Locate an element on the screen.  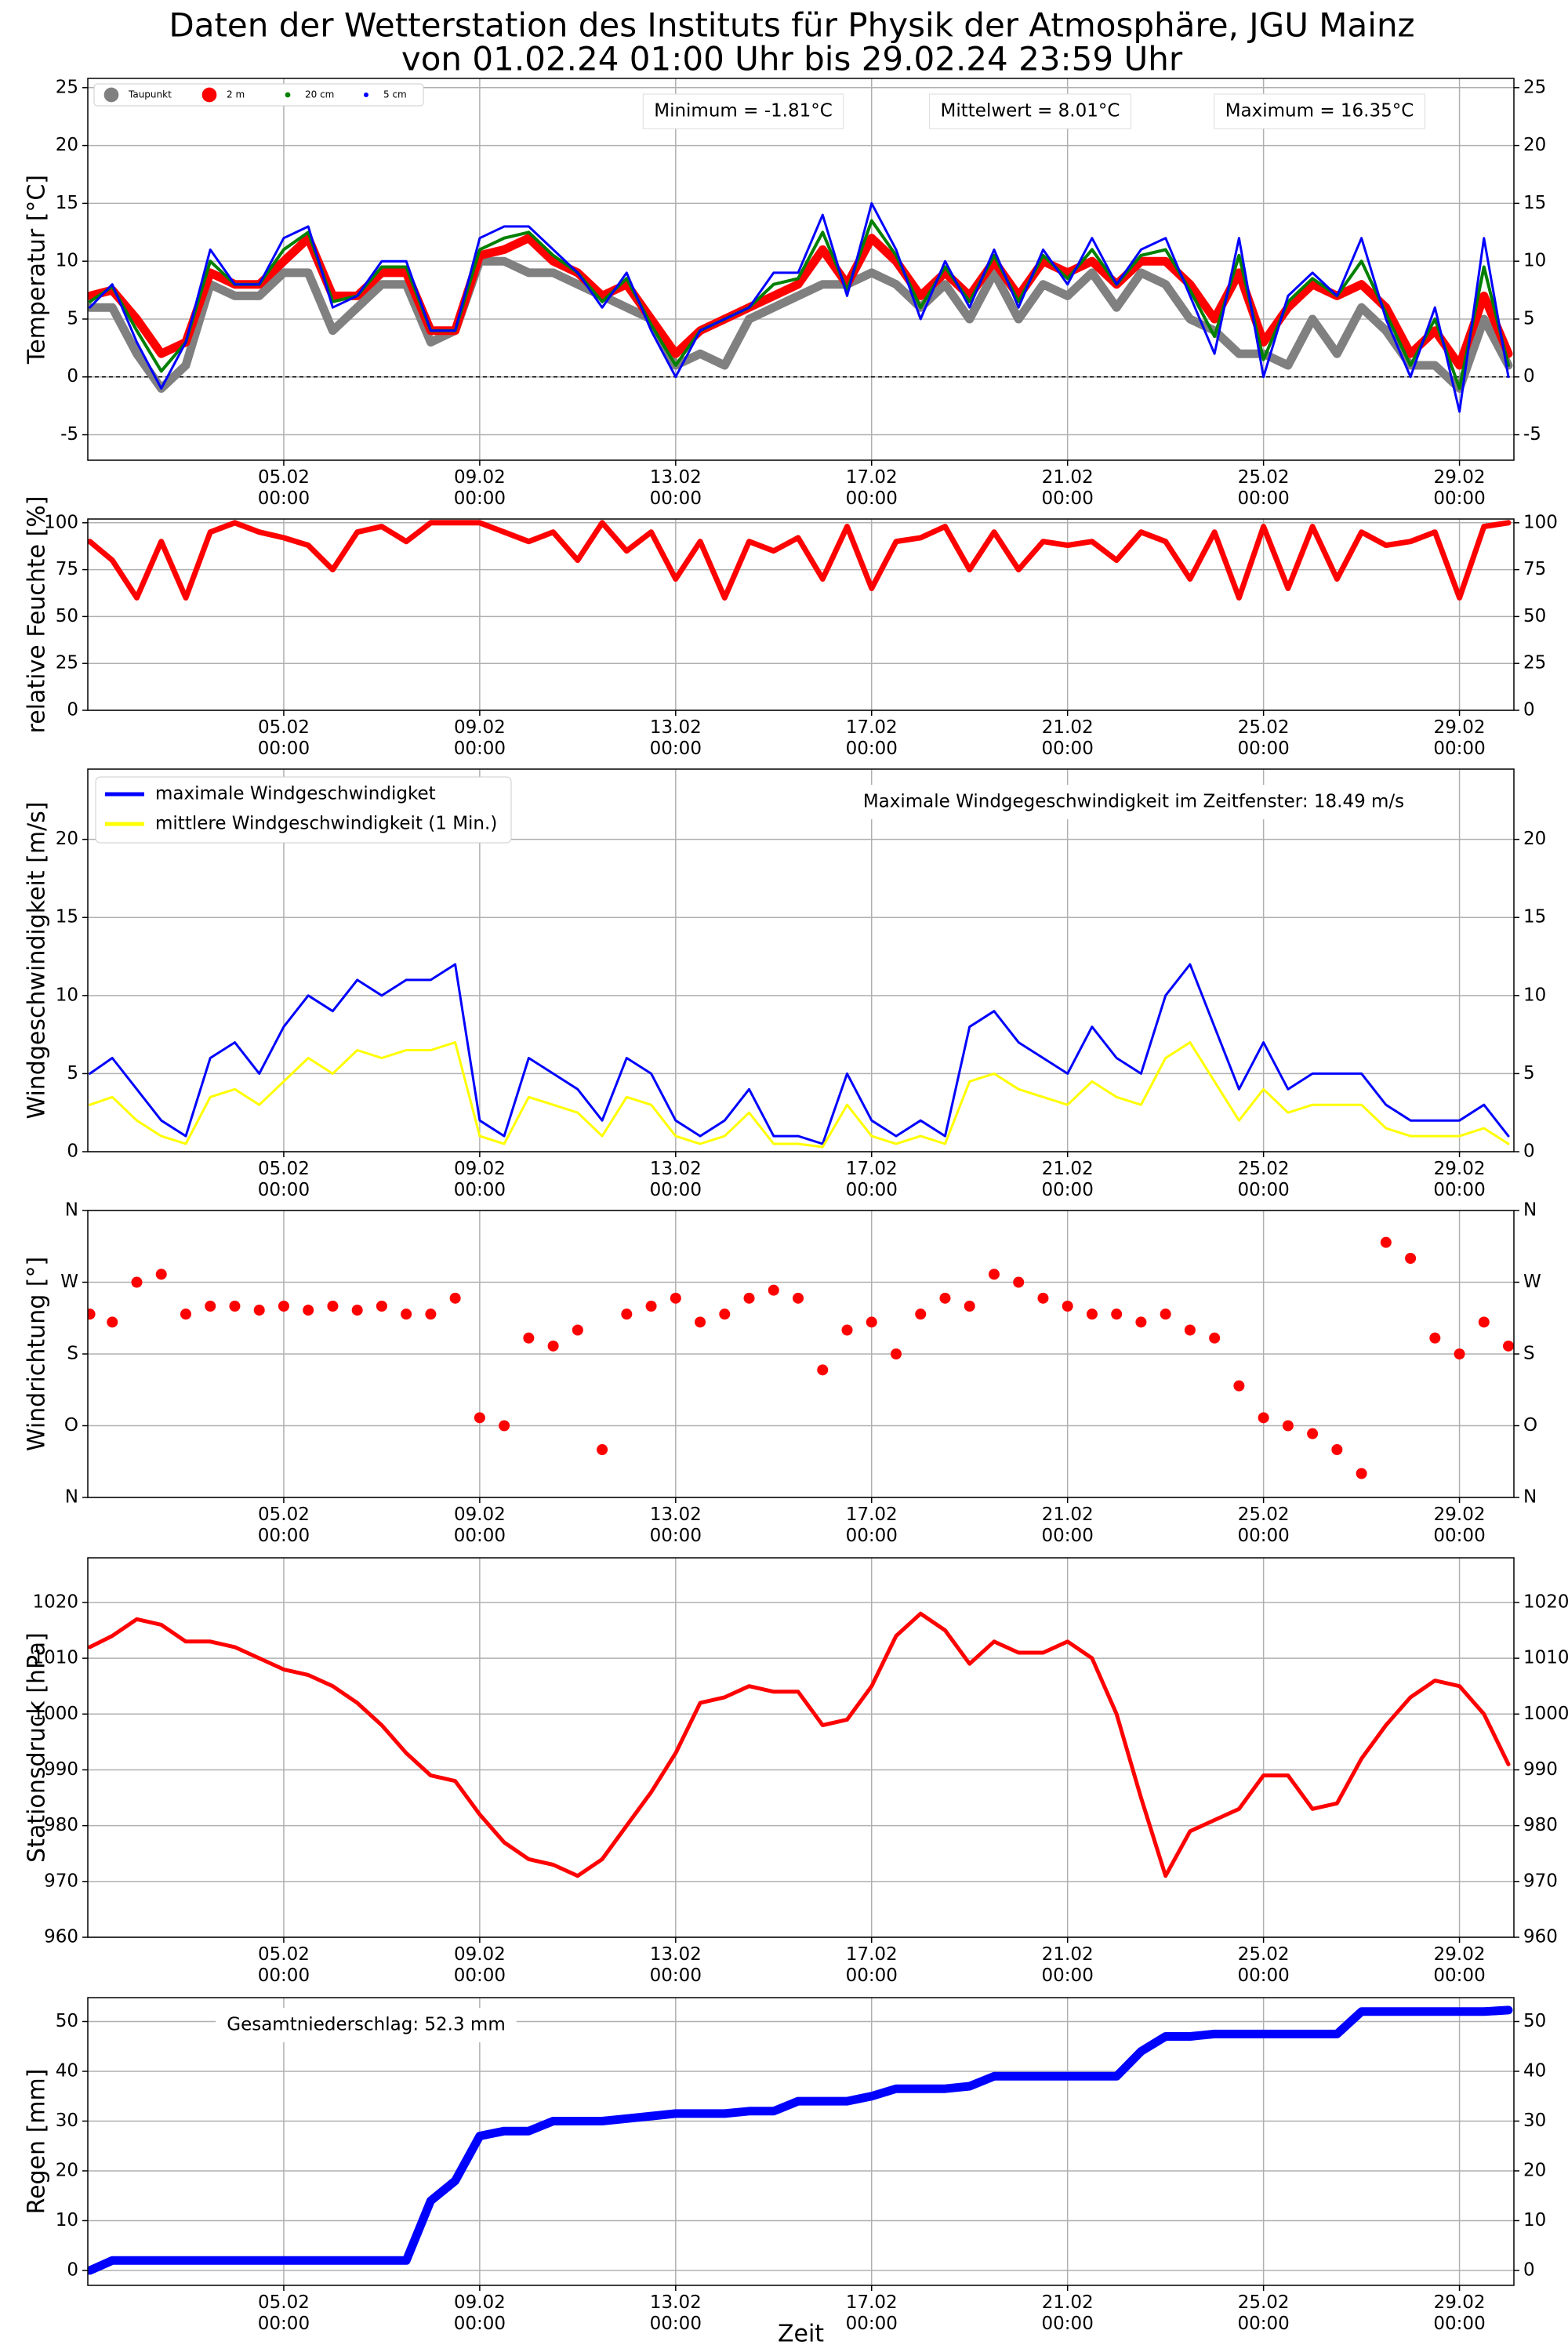
legend-label: Taupunkt is located at coordinates (150, 94).